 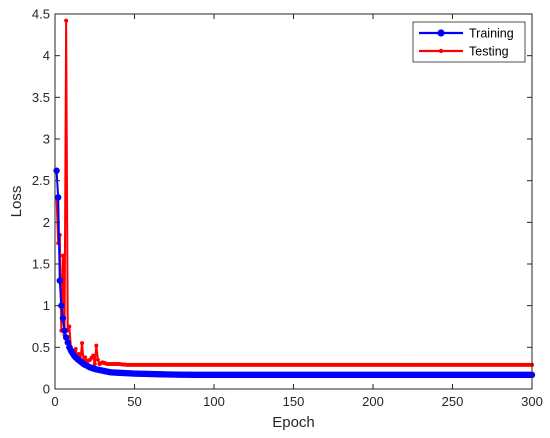 I want to click on x-tick-label: 300, so click(x=532, y=401).